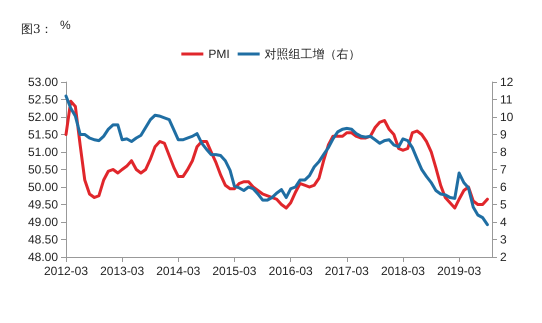 The image size is (542, 323). I want to click on y-tick-label: 50.00, so click(43, 187).